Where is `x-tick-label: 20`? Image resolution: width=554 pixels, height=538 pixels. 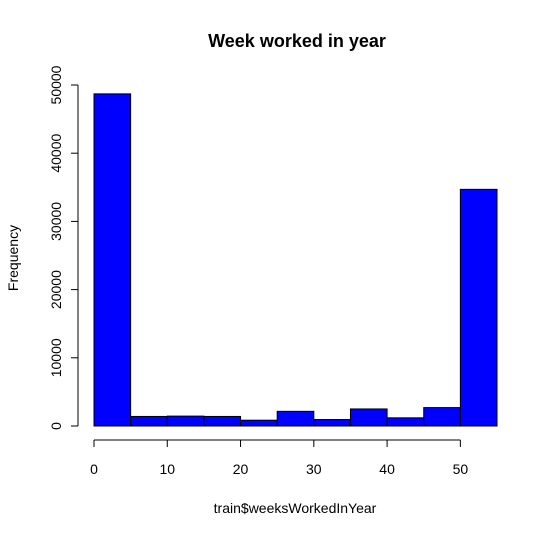 x-tick-label: 20 is located at coordinates (241, 469).